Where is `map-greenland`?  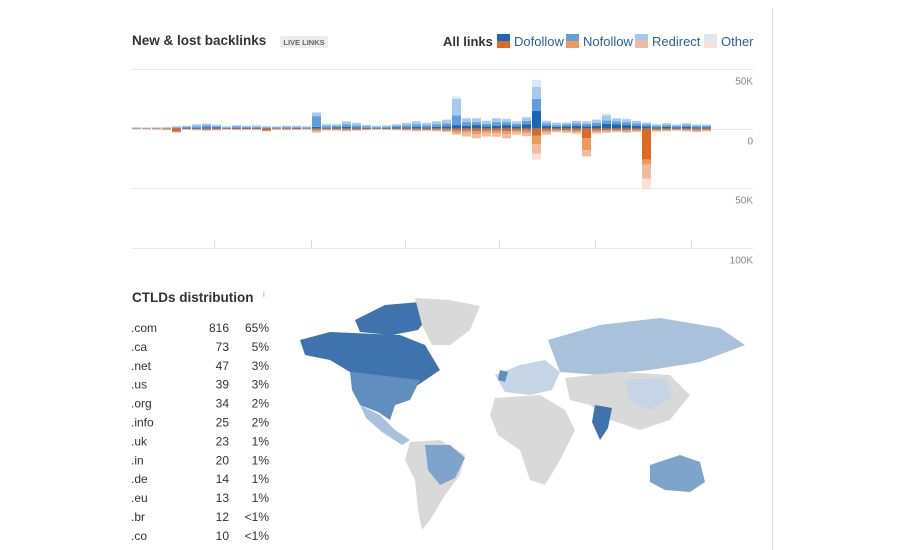
map-greenland is located at coordinates (447, 321).